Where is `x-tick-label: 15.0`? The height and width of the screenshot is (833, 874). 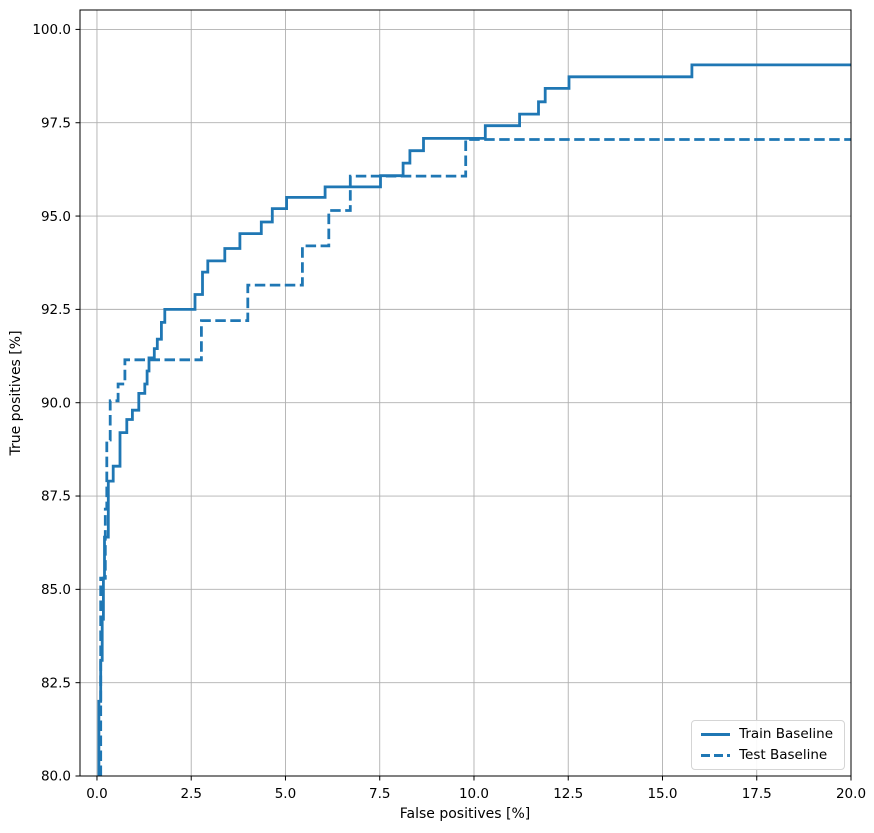 x-tick-label: 15.0 is located at coordinates (662, 794).